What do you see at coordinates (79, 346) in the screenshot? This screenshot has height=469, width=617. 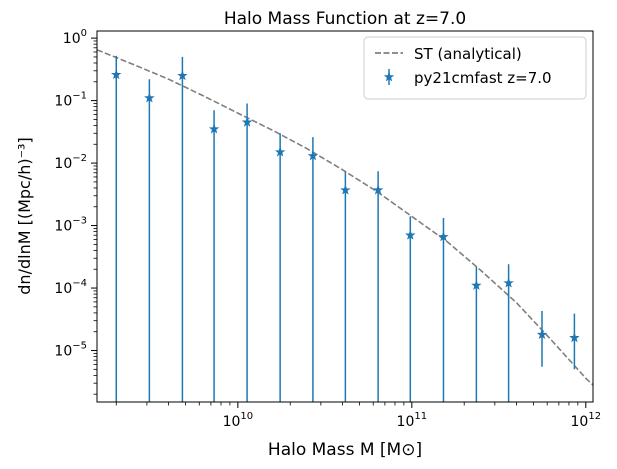 I see `y-tick-5-exponent: −5` at bounding box center [79, 346].